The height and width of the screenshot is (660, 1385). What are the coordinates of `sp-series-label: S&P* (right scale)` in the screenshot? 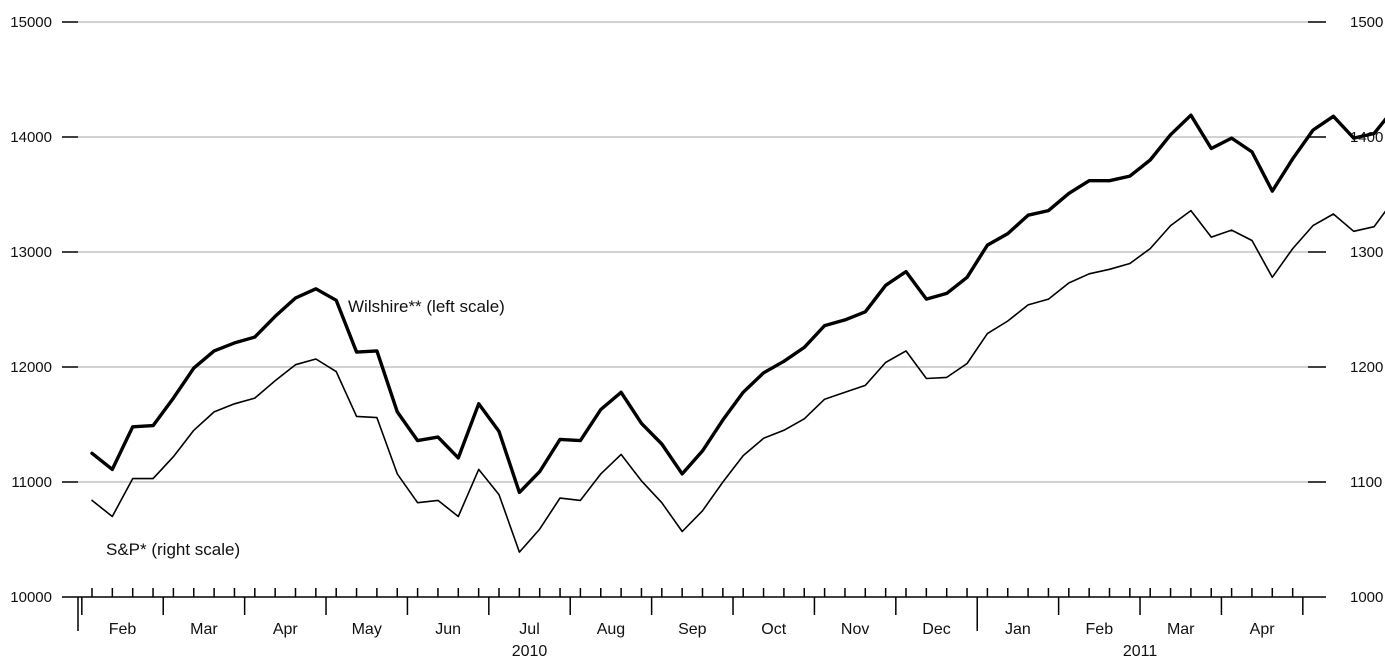 It's located at (173, 549).